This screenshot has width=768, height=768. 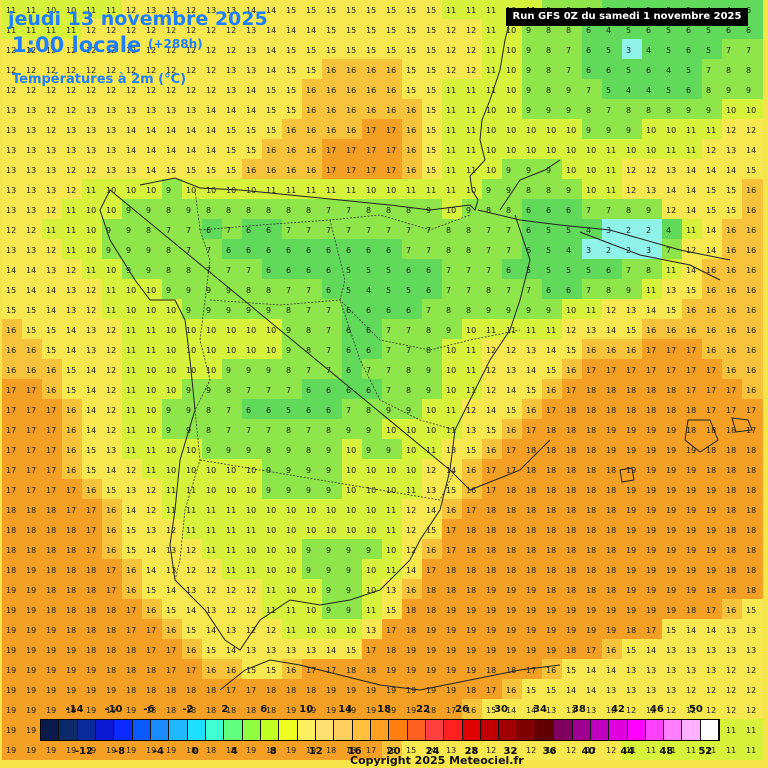 What do you see at coordinates (628, 70) in the screenshot?
I see `temperature-value: 5` at bounding box center [628, 70].